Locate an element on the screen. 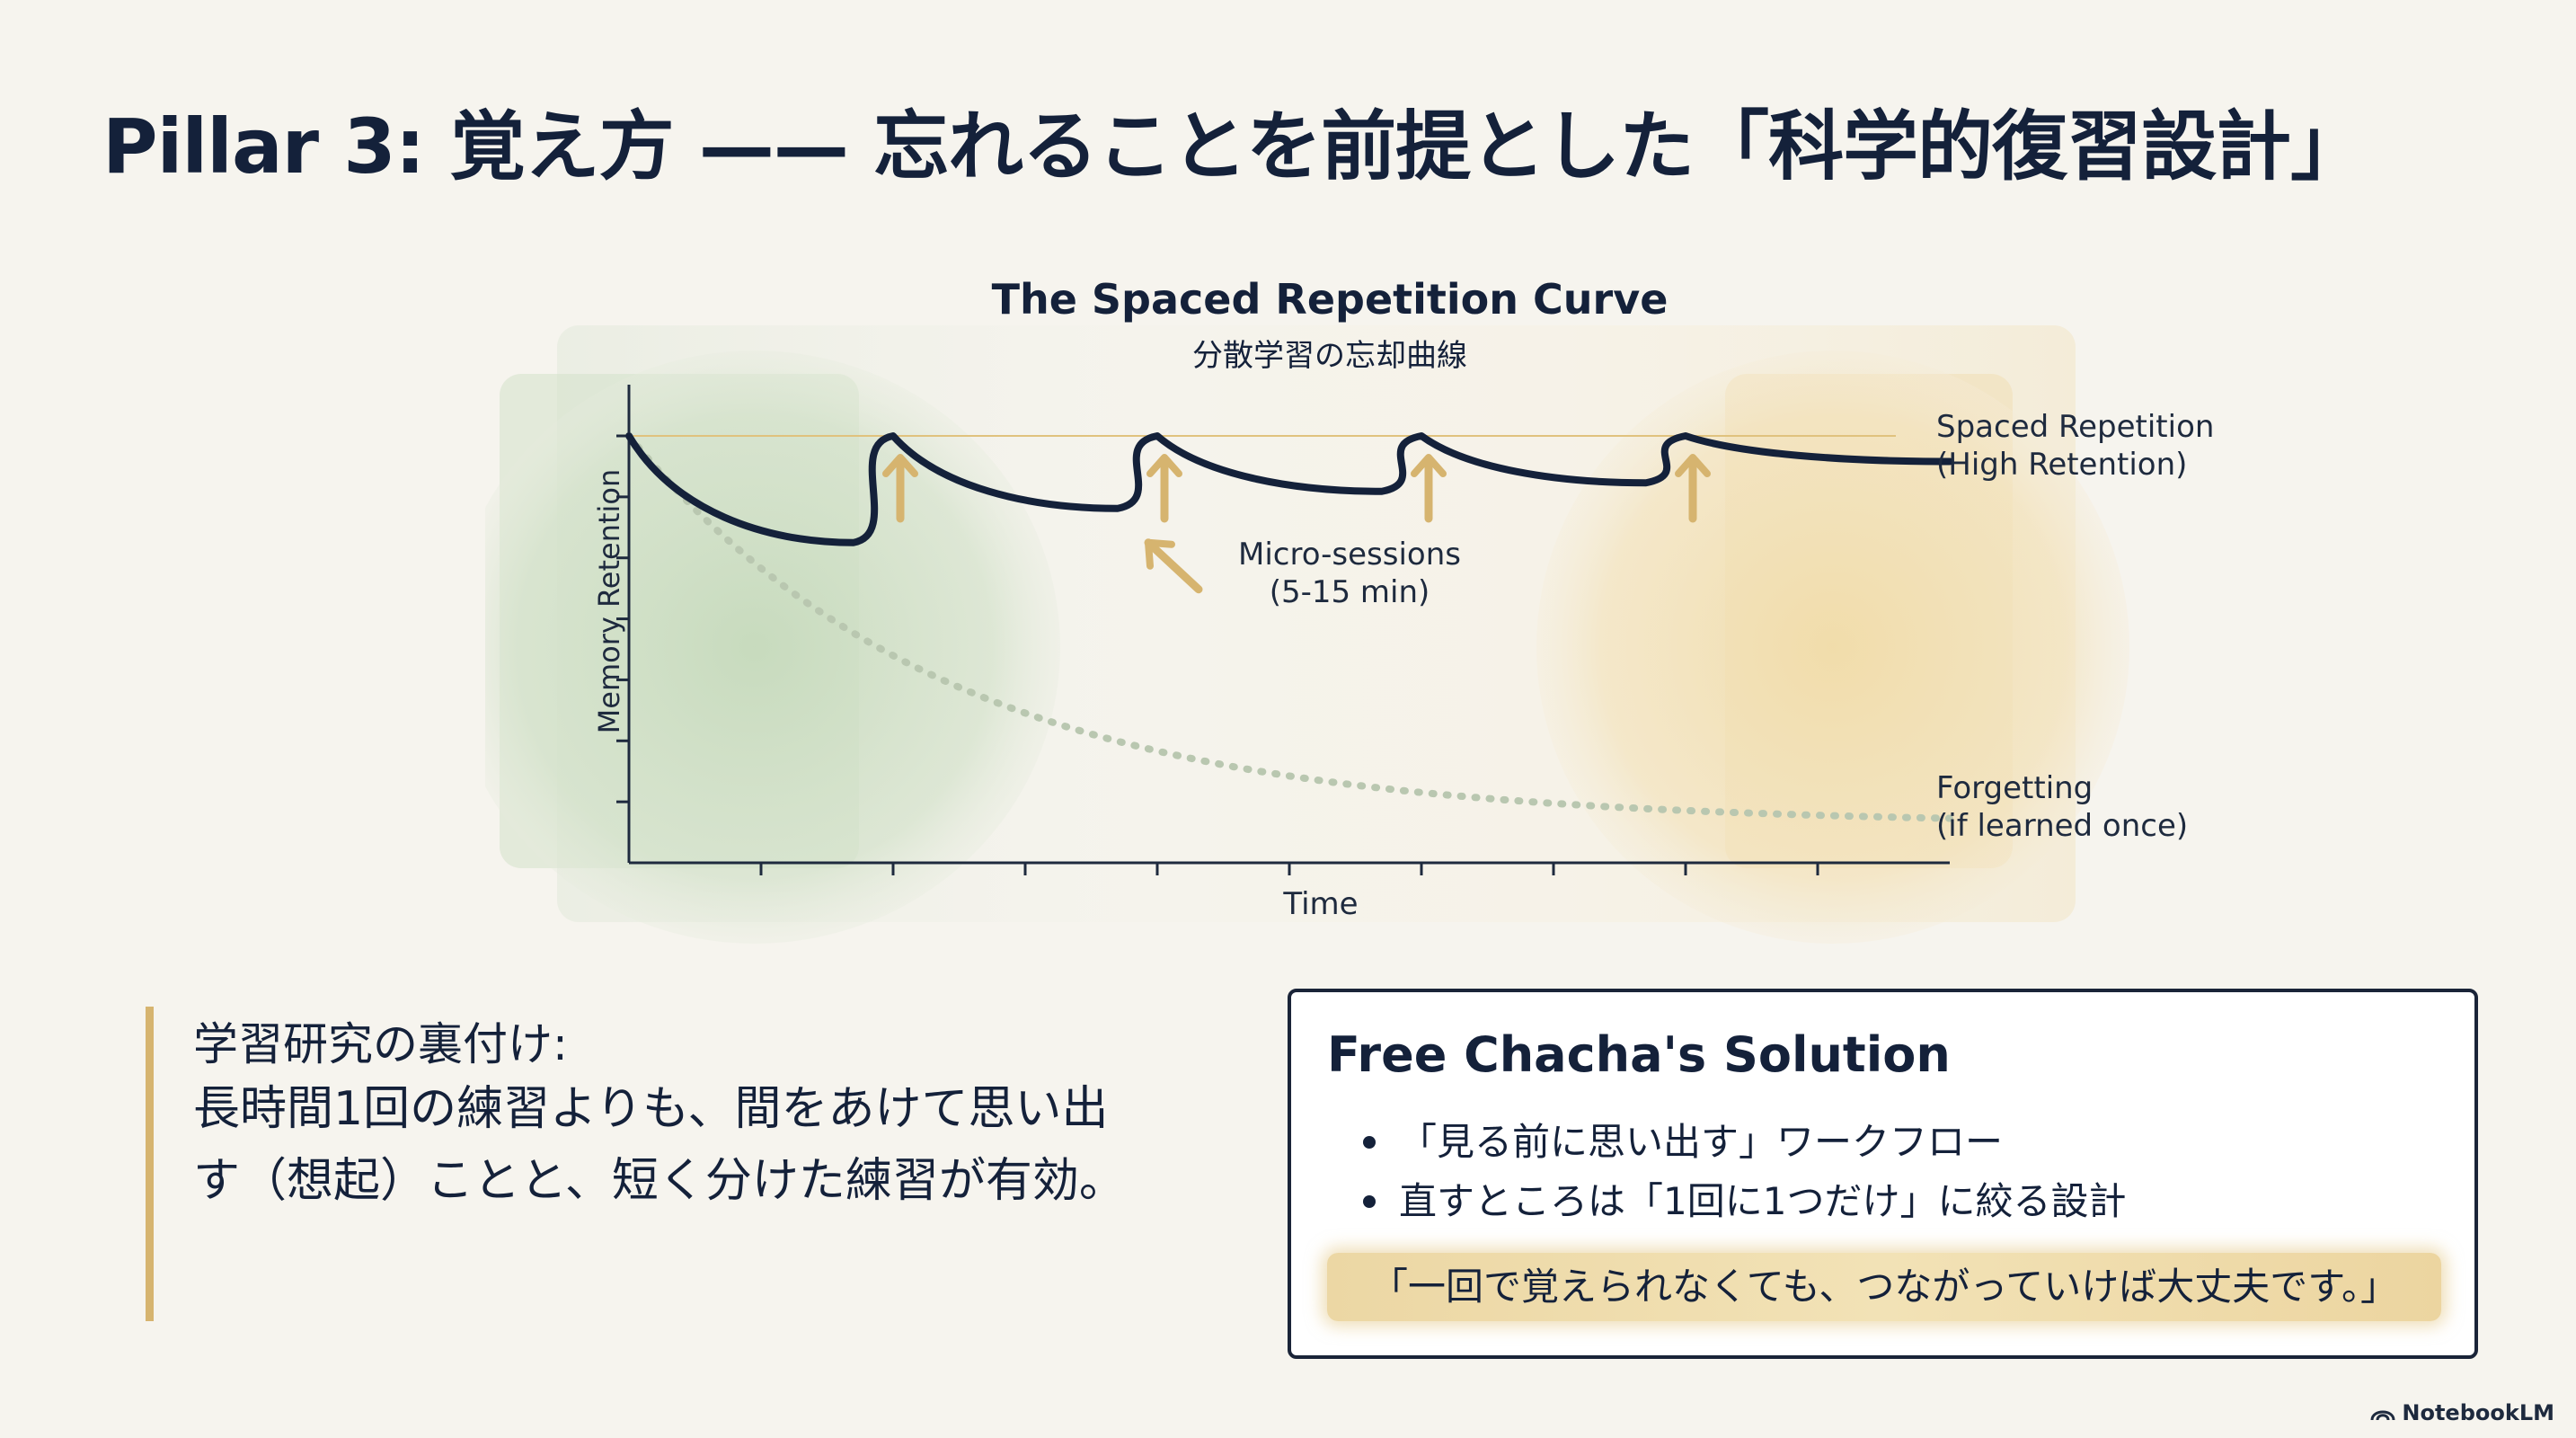 The image size is (2576, 1438). solution-item: 直すところは「1回に1つだけ」に絞る設計 is located at coordinates (1744, 1201).